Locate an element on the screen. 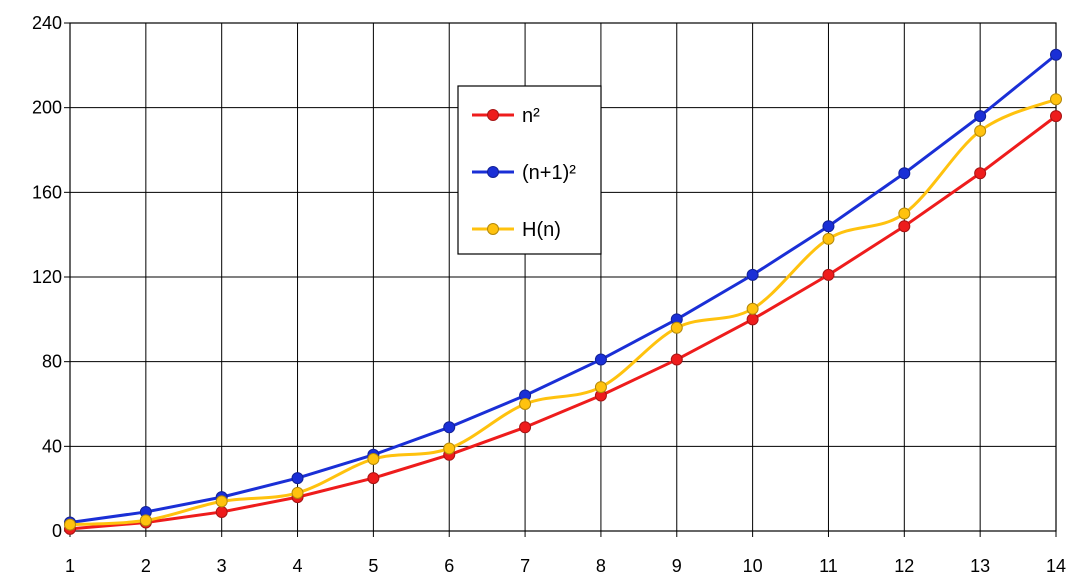 The height and width of the screenshot is (575, 1071). legend: n² (n+1)² H(n) is located at coordinates (529, 170).